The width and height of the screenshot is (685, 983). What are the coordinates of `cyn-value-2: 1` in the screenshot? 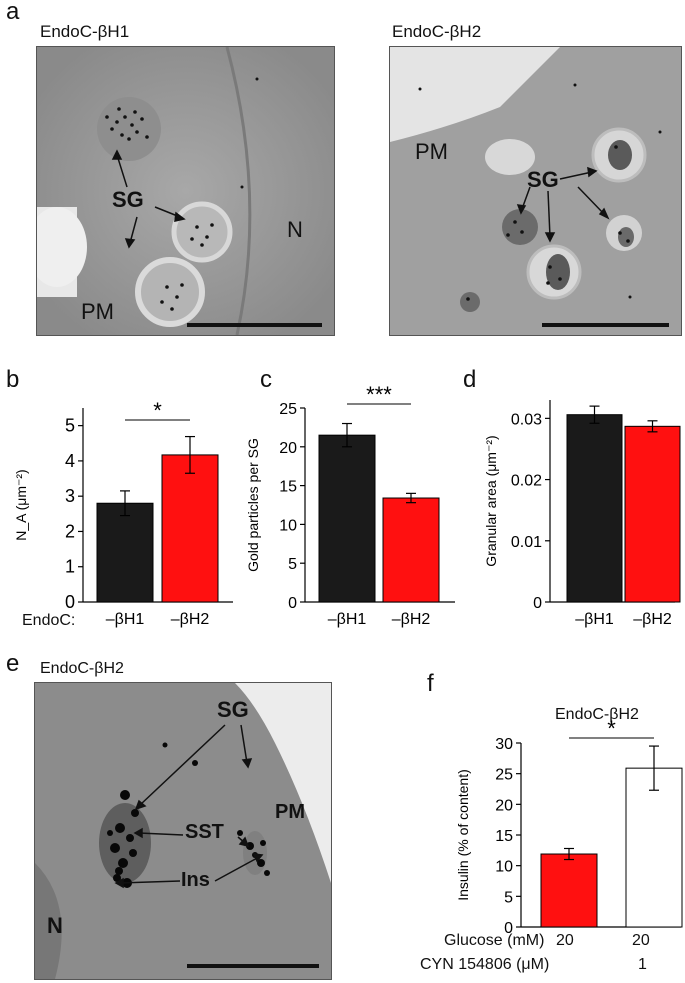 It's located at (642, 964).